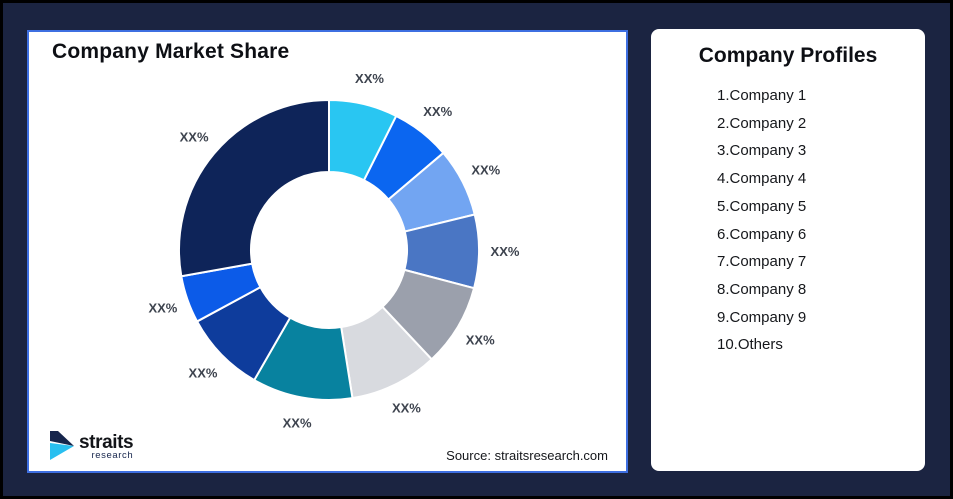 The width and height of the screenshot is (953, 499). Describe the element at coordinates (505, 251) in the screenshot. I see `slice-4-label: XX%` at that location.